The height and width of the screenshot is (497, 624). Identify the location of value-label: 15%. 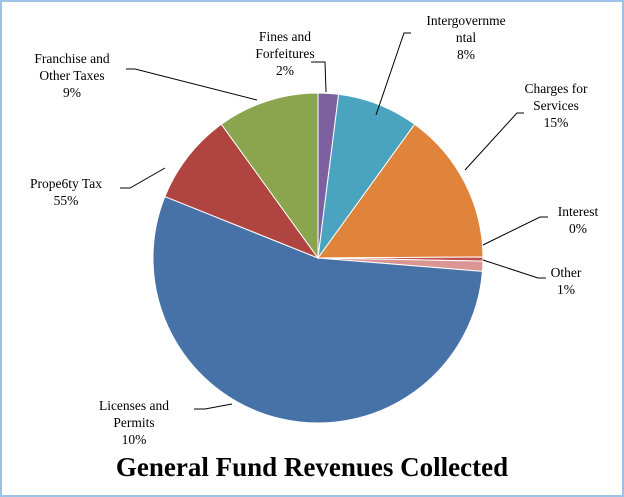
(556, 122).